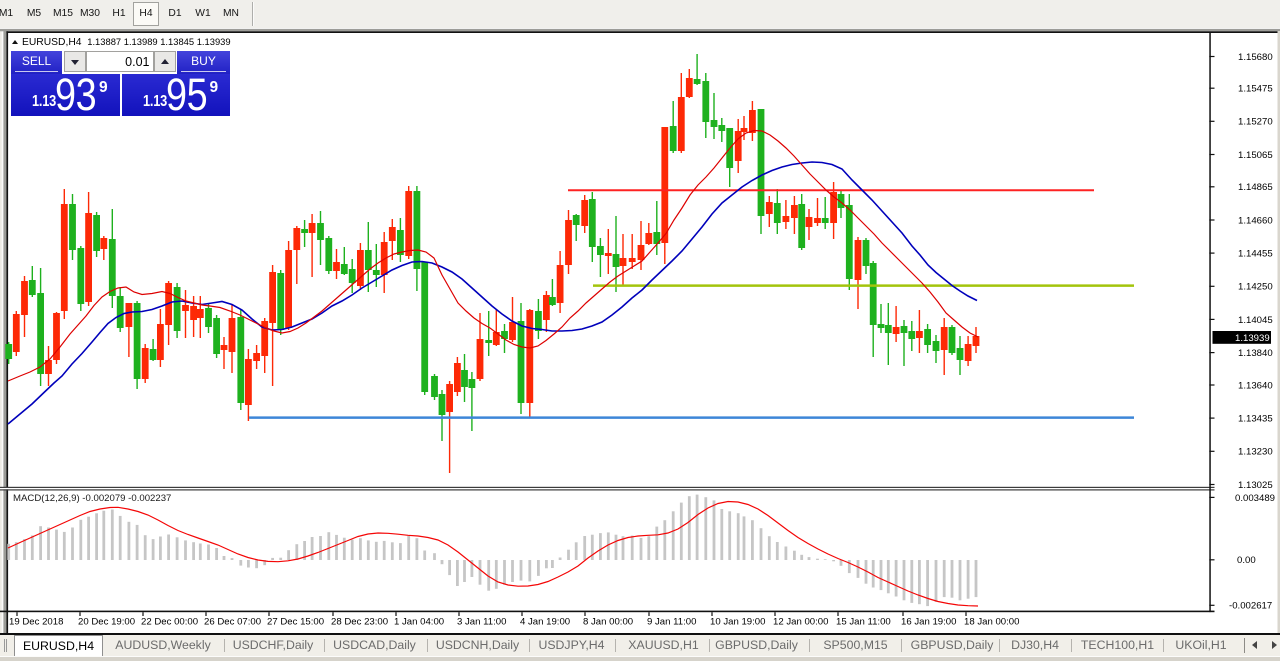 The height and width of the screenshot is (661, 1280). What do you see at coordinates (1255, 187) in the screenshot?
I see `svg-text: 1.14865` at bounding box center [1255, 187].